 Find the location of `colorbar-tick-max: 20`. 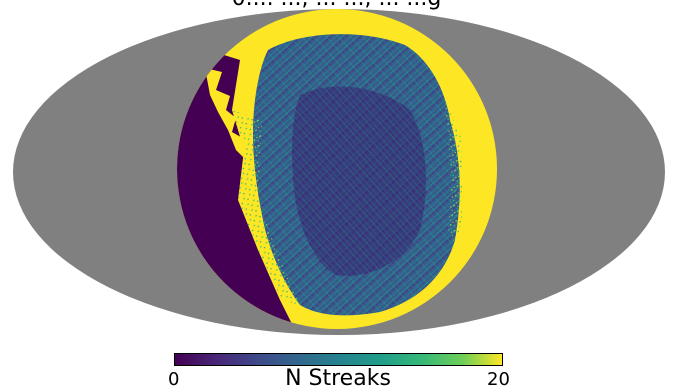

colorbar-tick-max: 20 is located at coordinates (498, 379).